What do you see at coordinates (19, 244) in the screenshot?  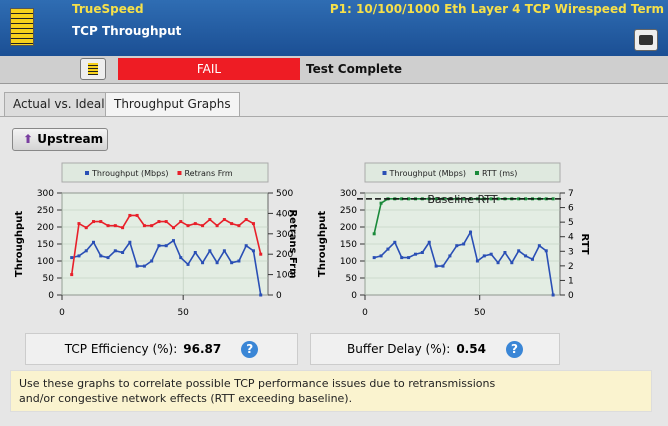 I see `y-axis-label: Throughput` at bounding box center [19, 244].